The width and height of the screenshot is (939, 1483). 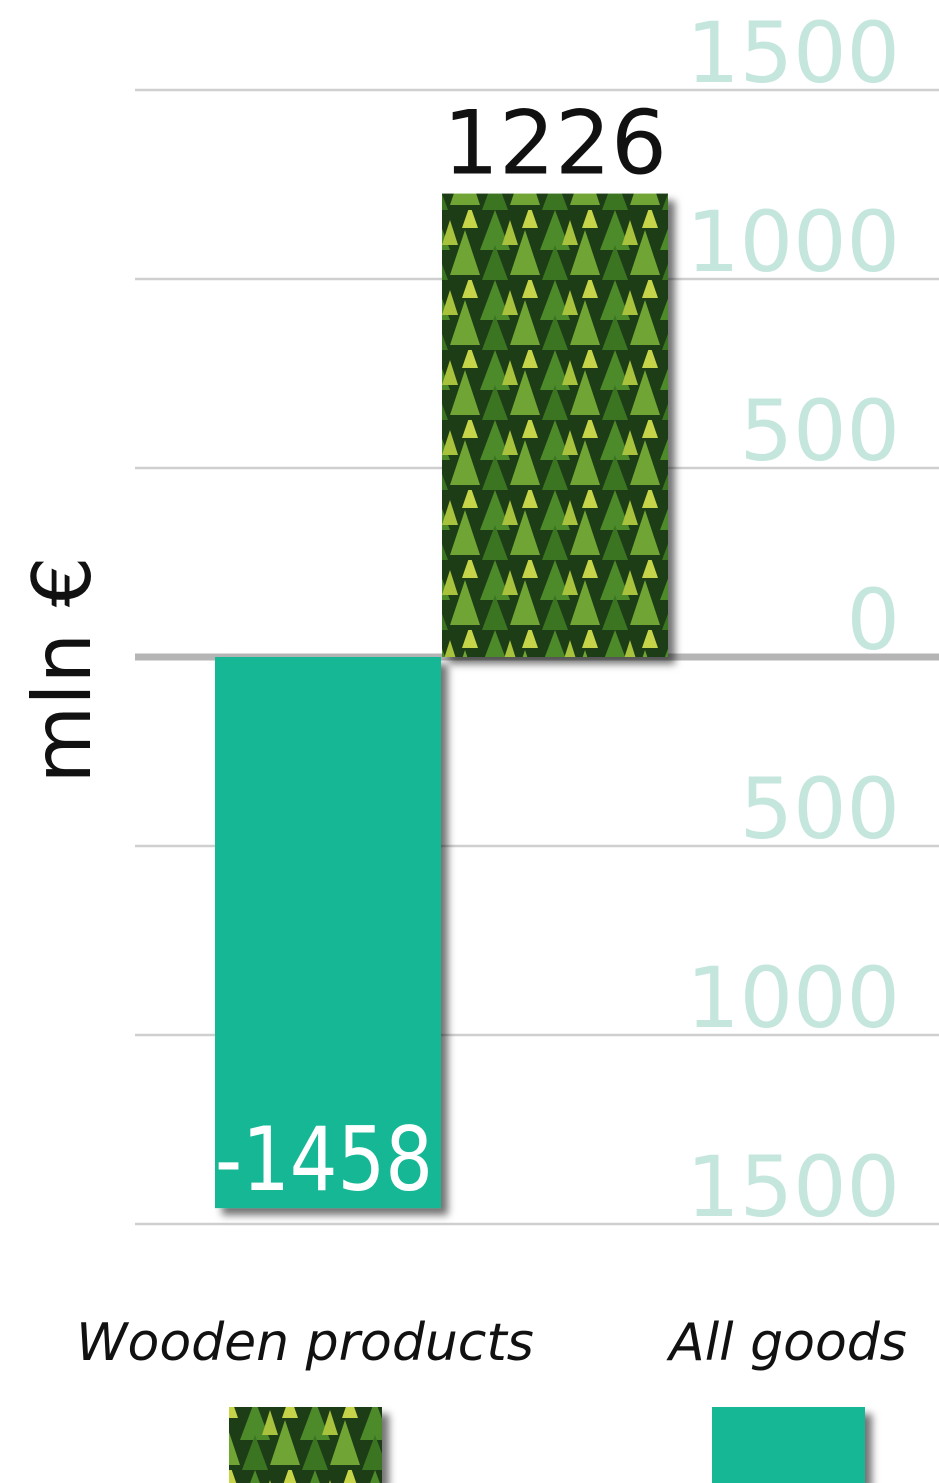 What do you see at coordinates (62, 669) in the screenshot?
I see `y-axis-label: mln €` at bounding box center [62, 669].